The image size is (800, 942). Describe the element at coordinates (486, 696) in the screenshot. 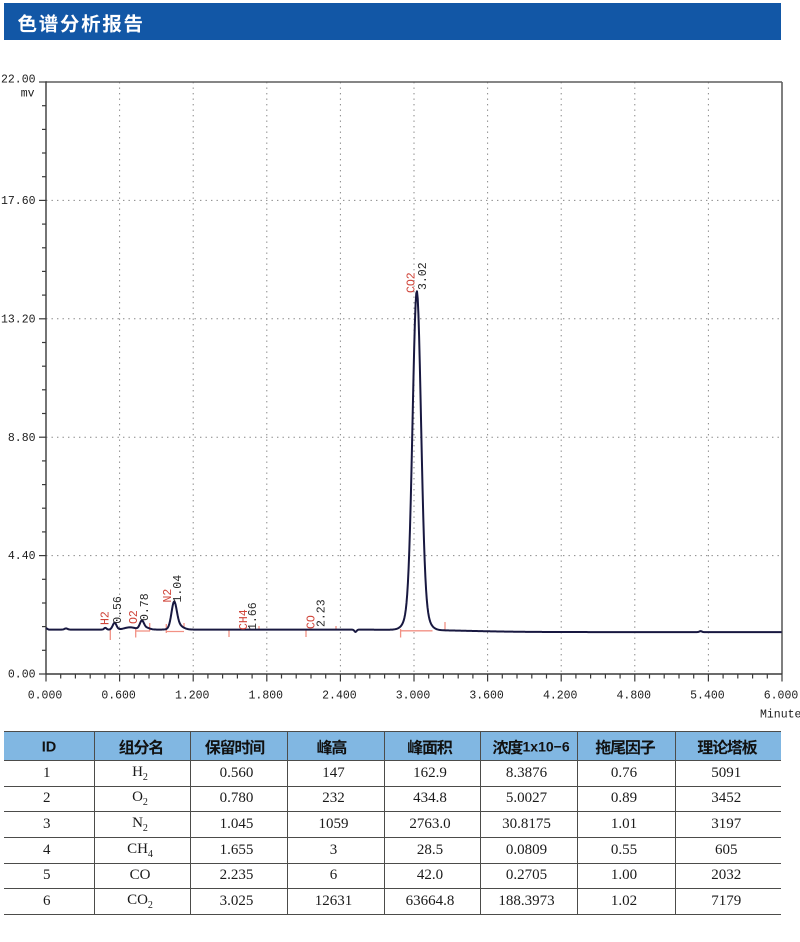

I see `svg-text: 3.600` at that location.